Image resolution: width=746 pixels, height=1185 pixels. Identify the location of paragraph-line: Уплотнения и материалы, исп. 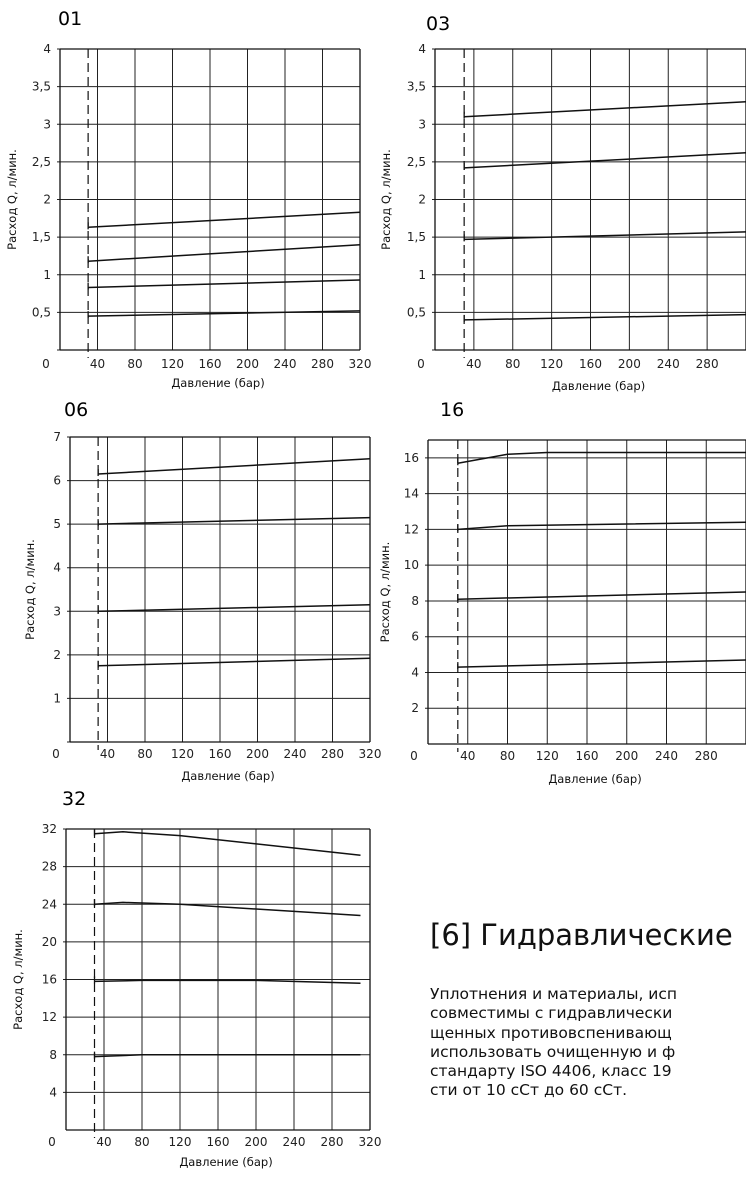
(554, 994).